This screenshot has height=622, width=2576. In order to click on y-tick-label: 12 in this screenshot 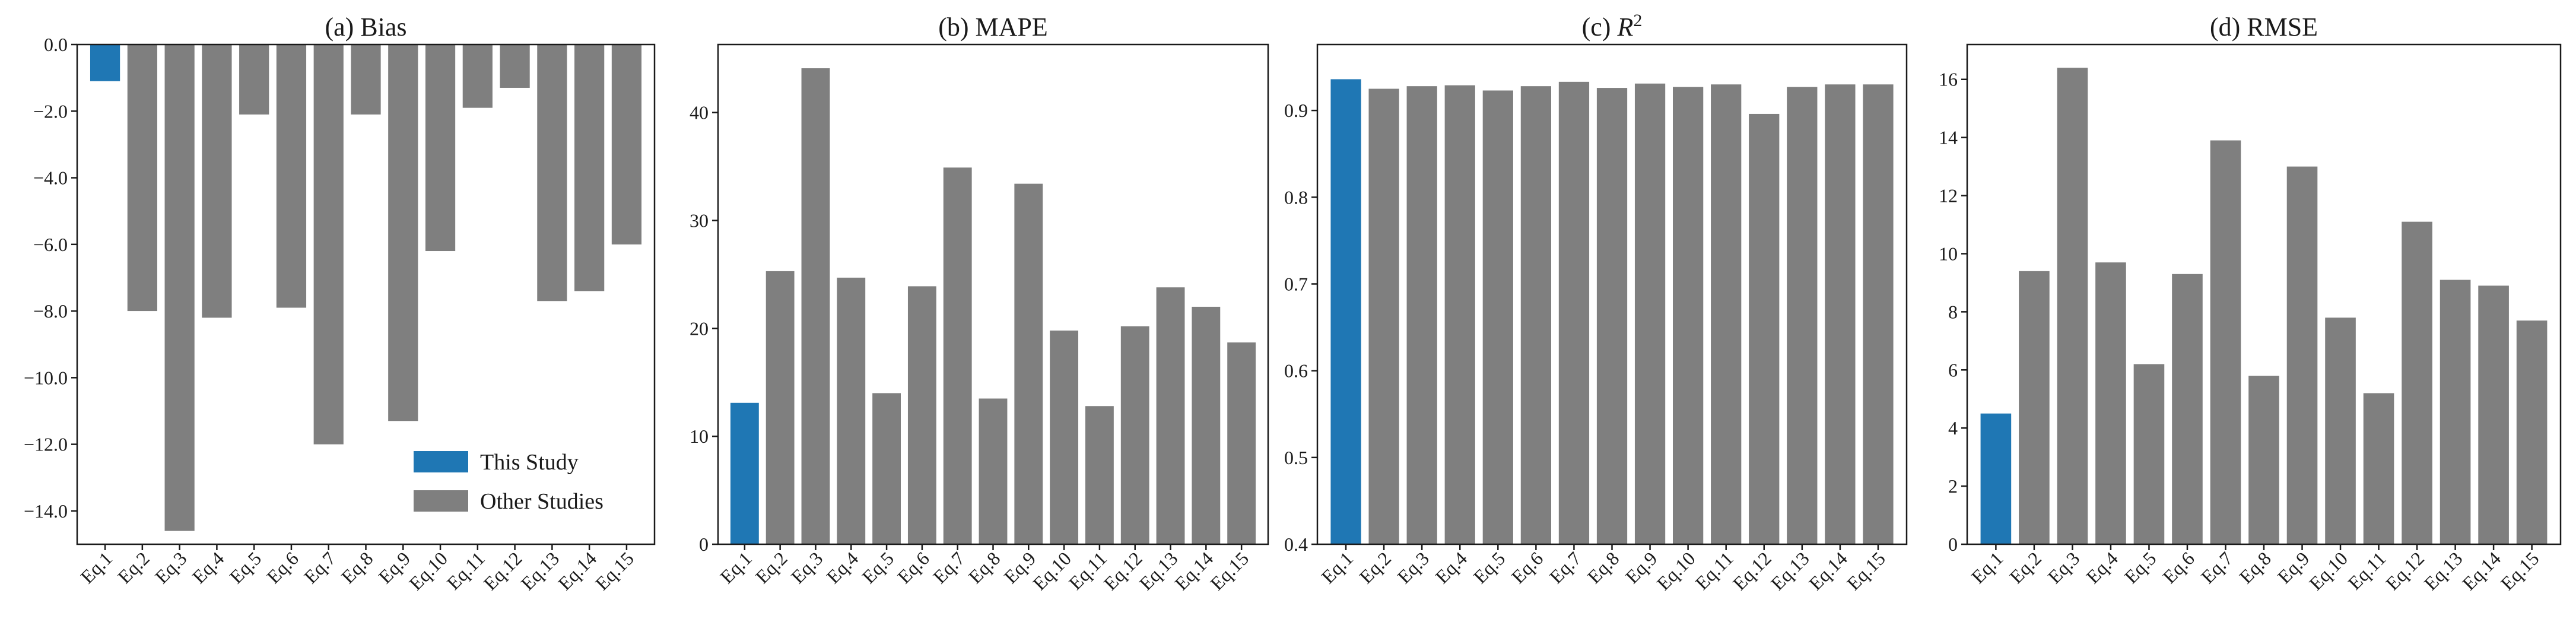, I will do `click(1948, 196)`.